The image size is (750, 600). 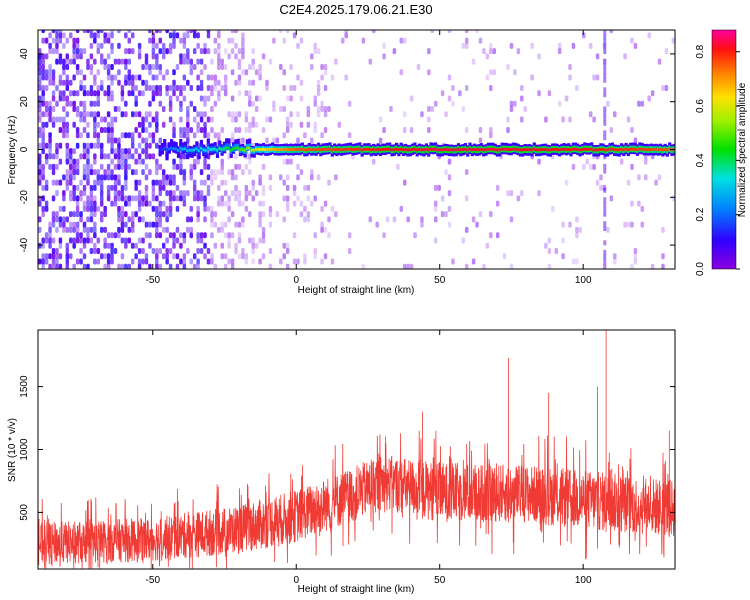 I want to click on colorbar-tick-label: 0.0, so click(x=700, y=269).